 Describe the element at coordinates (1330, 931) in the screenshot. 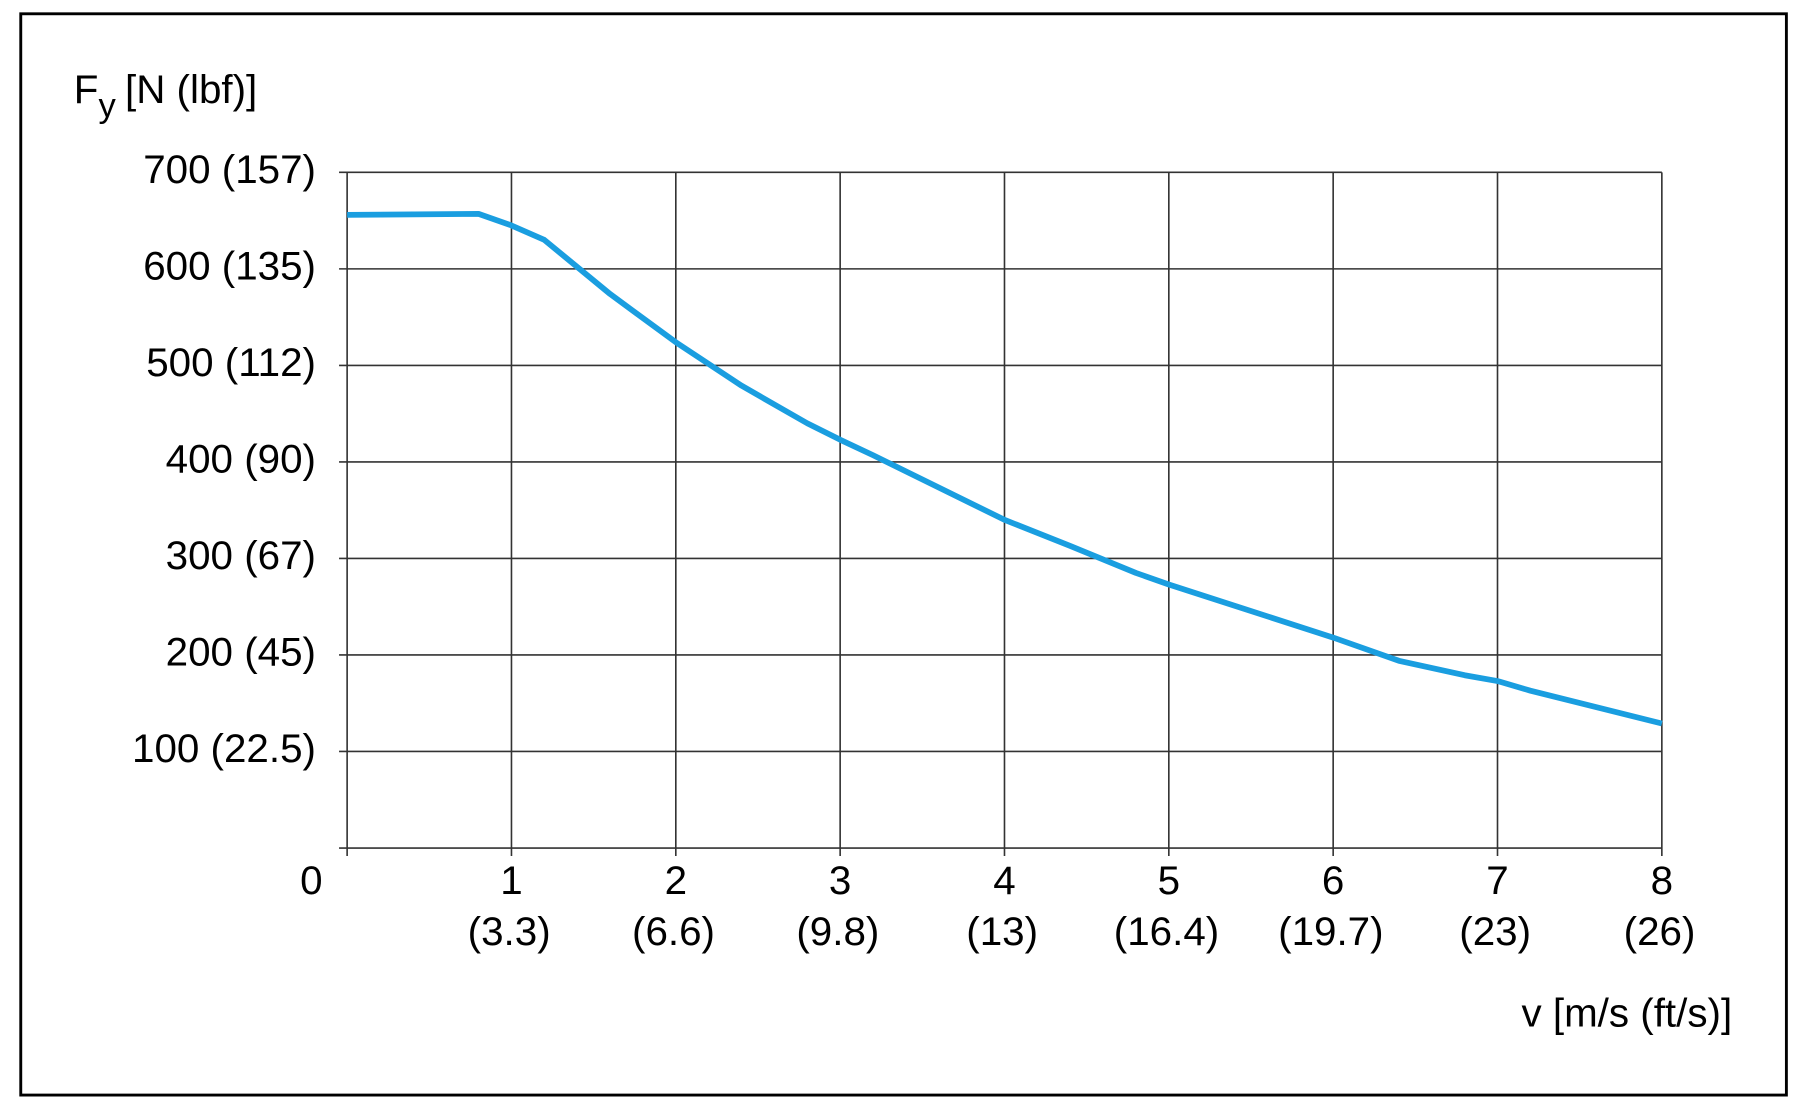

I see `x-tick-sublabel: (19.7)` at that location.